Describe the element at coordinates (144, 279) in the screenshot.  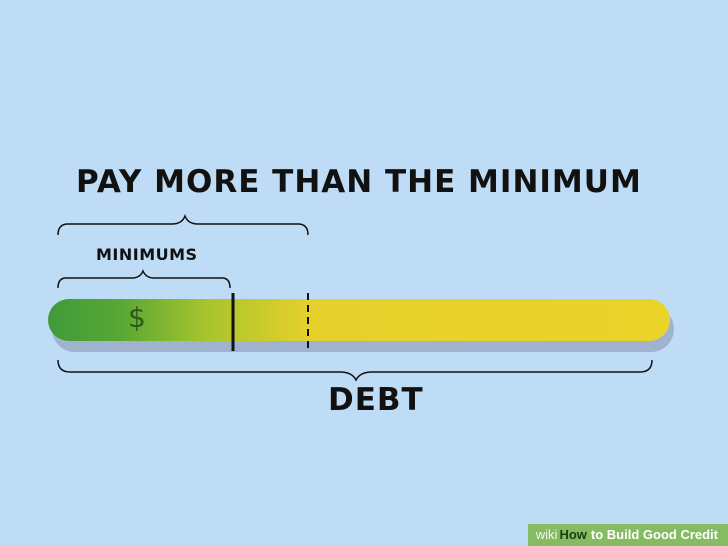
I see `minimums-brace` at that location.